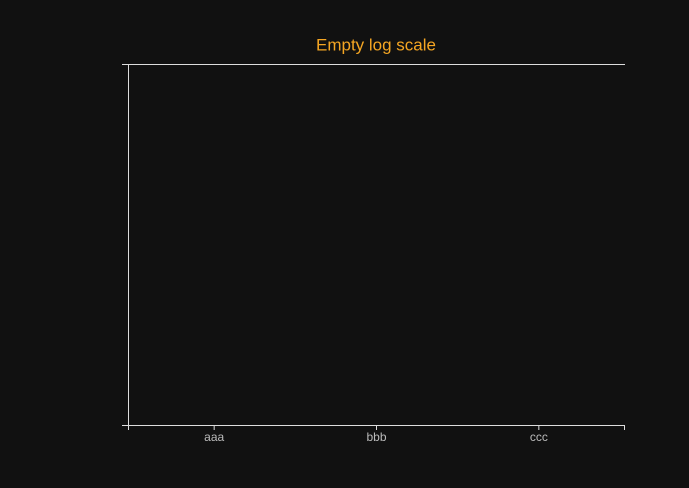  What do you see at coordinates (214, 437) in the screenshot?
I see `x-tick-label: aaa` at bounding box center [214, 437].